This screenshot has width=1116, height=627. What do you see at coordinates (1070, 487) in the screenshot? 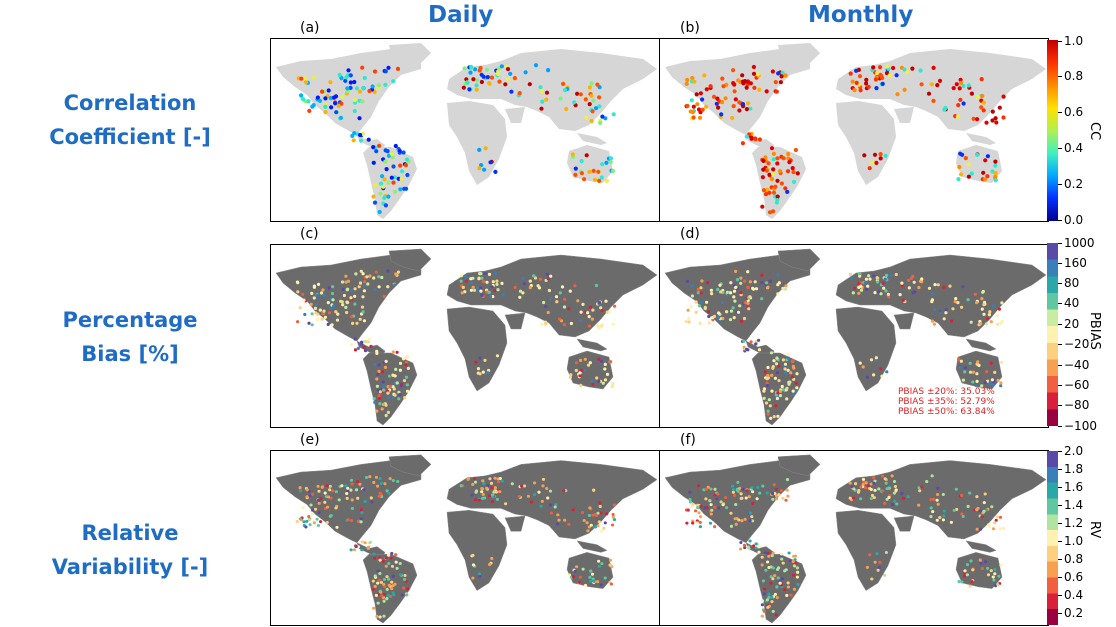
I see `rv-tick-2: 1.6` at bounding box center [1070, 487].